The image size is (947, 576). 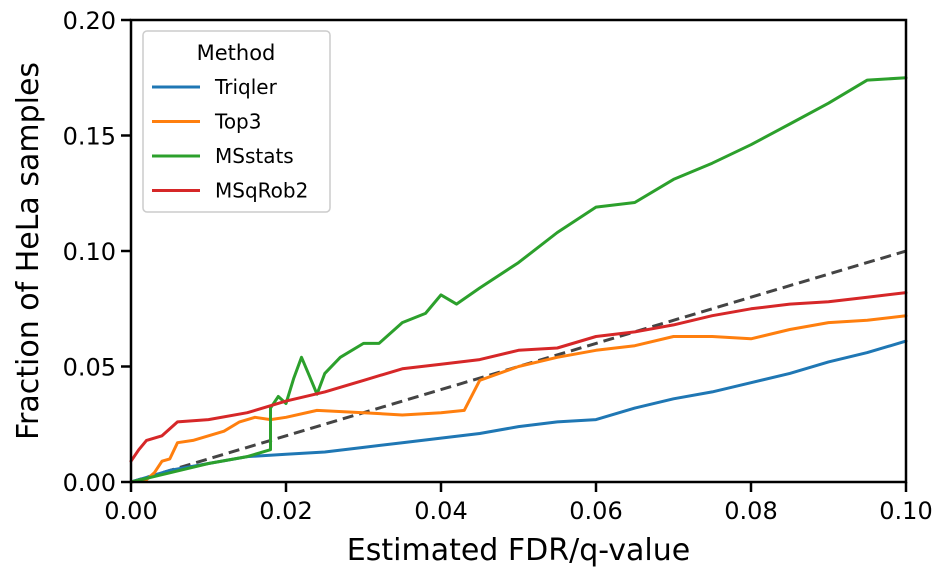 I want to click on y-tick-label: 0.15, so click(x=89, y=137).